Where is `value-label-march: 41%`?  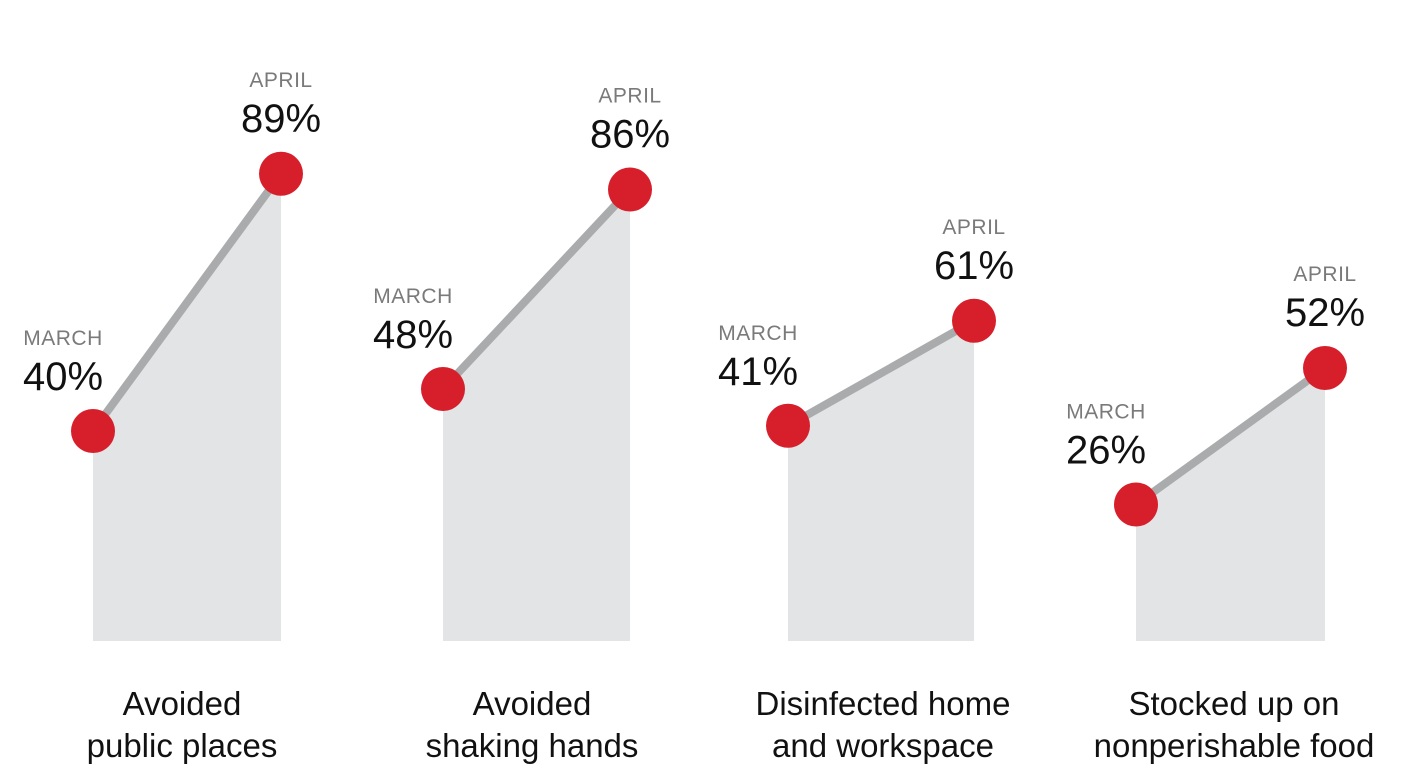
value-label-march: 41% is located at coordinates (758, 372).